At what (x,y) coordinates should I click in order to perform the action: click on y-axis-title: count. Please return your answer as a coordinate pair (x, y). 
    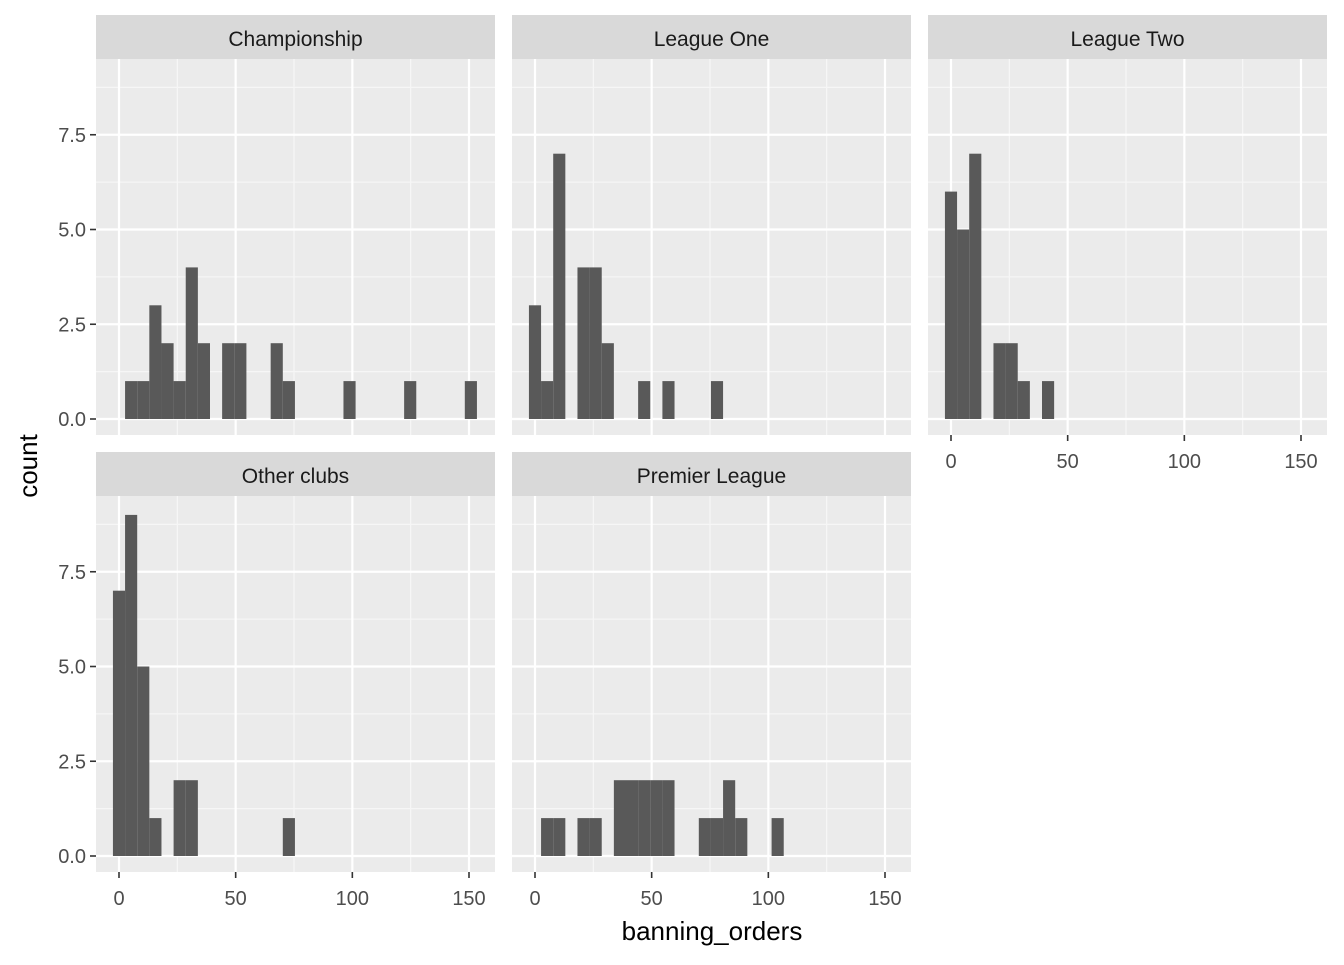
    Looking at the image, I should click on (28, 465).